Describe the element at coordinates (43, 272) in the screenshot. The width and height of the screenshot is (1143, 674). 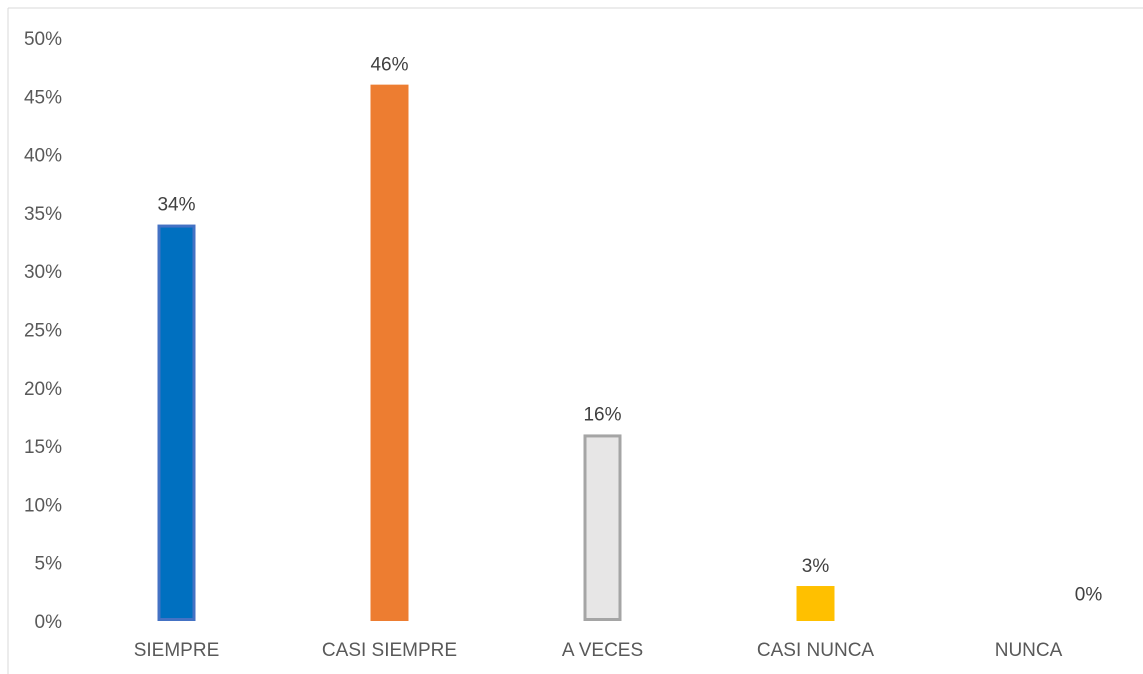
I see `y-tick-label: 30%` at that location.